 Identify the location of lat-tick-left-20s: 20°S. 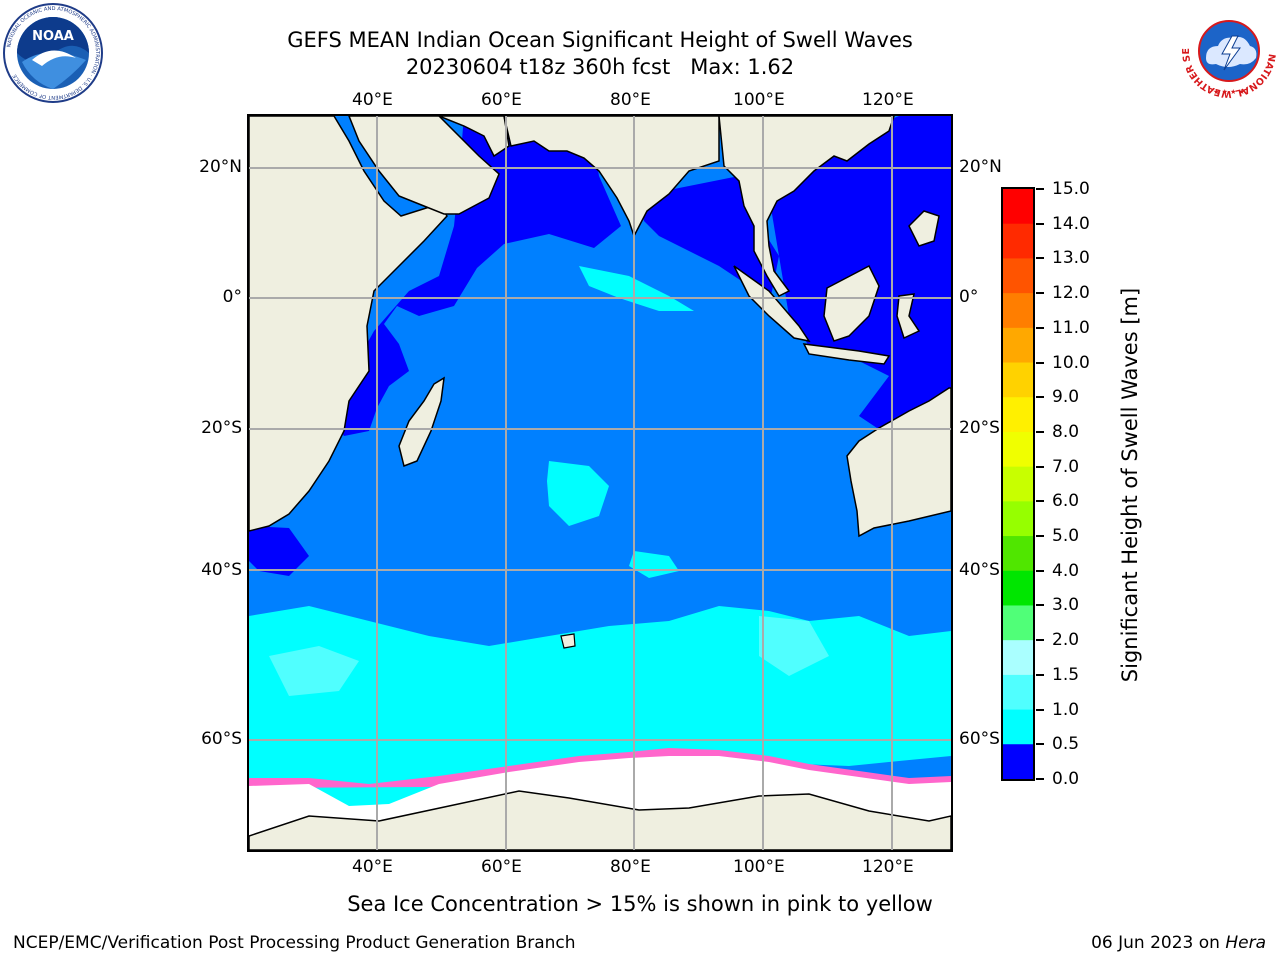
(221, 428).